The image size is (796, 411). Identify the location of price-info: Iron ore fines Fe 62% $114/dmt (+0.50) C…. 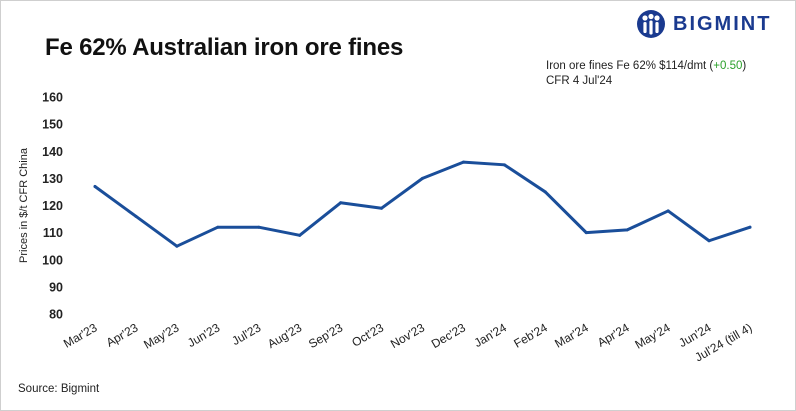
(646, 74).